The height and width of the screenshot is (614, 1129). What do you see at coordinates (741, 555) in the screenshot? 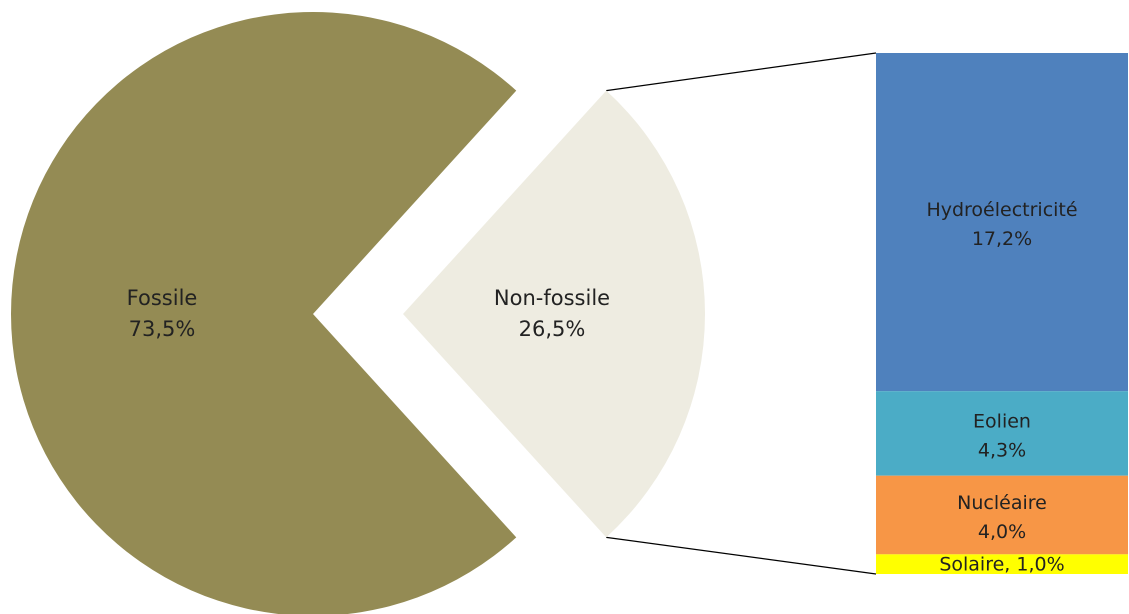
I see `connector-line-bottom` at bounding box center [741, 555].